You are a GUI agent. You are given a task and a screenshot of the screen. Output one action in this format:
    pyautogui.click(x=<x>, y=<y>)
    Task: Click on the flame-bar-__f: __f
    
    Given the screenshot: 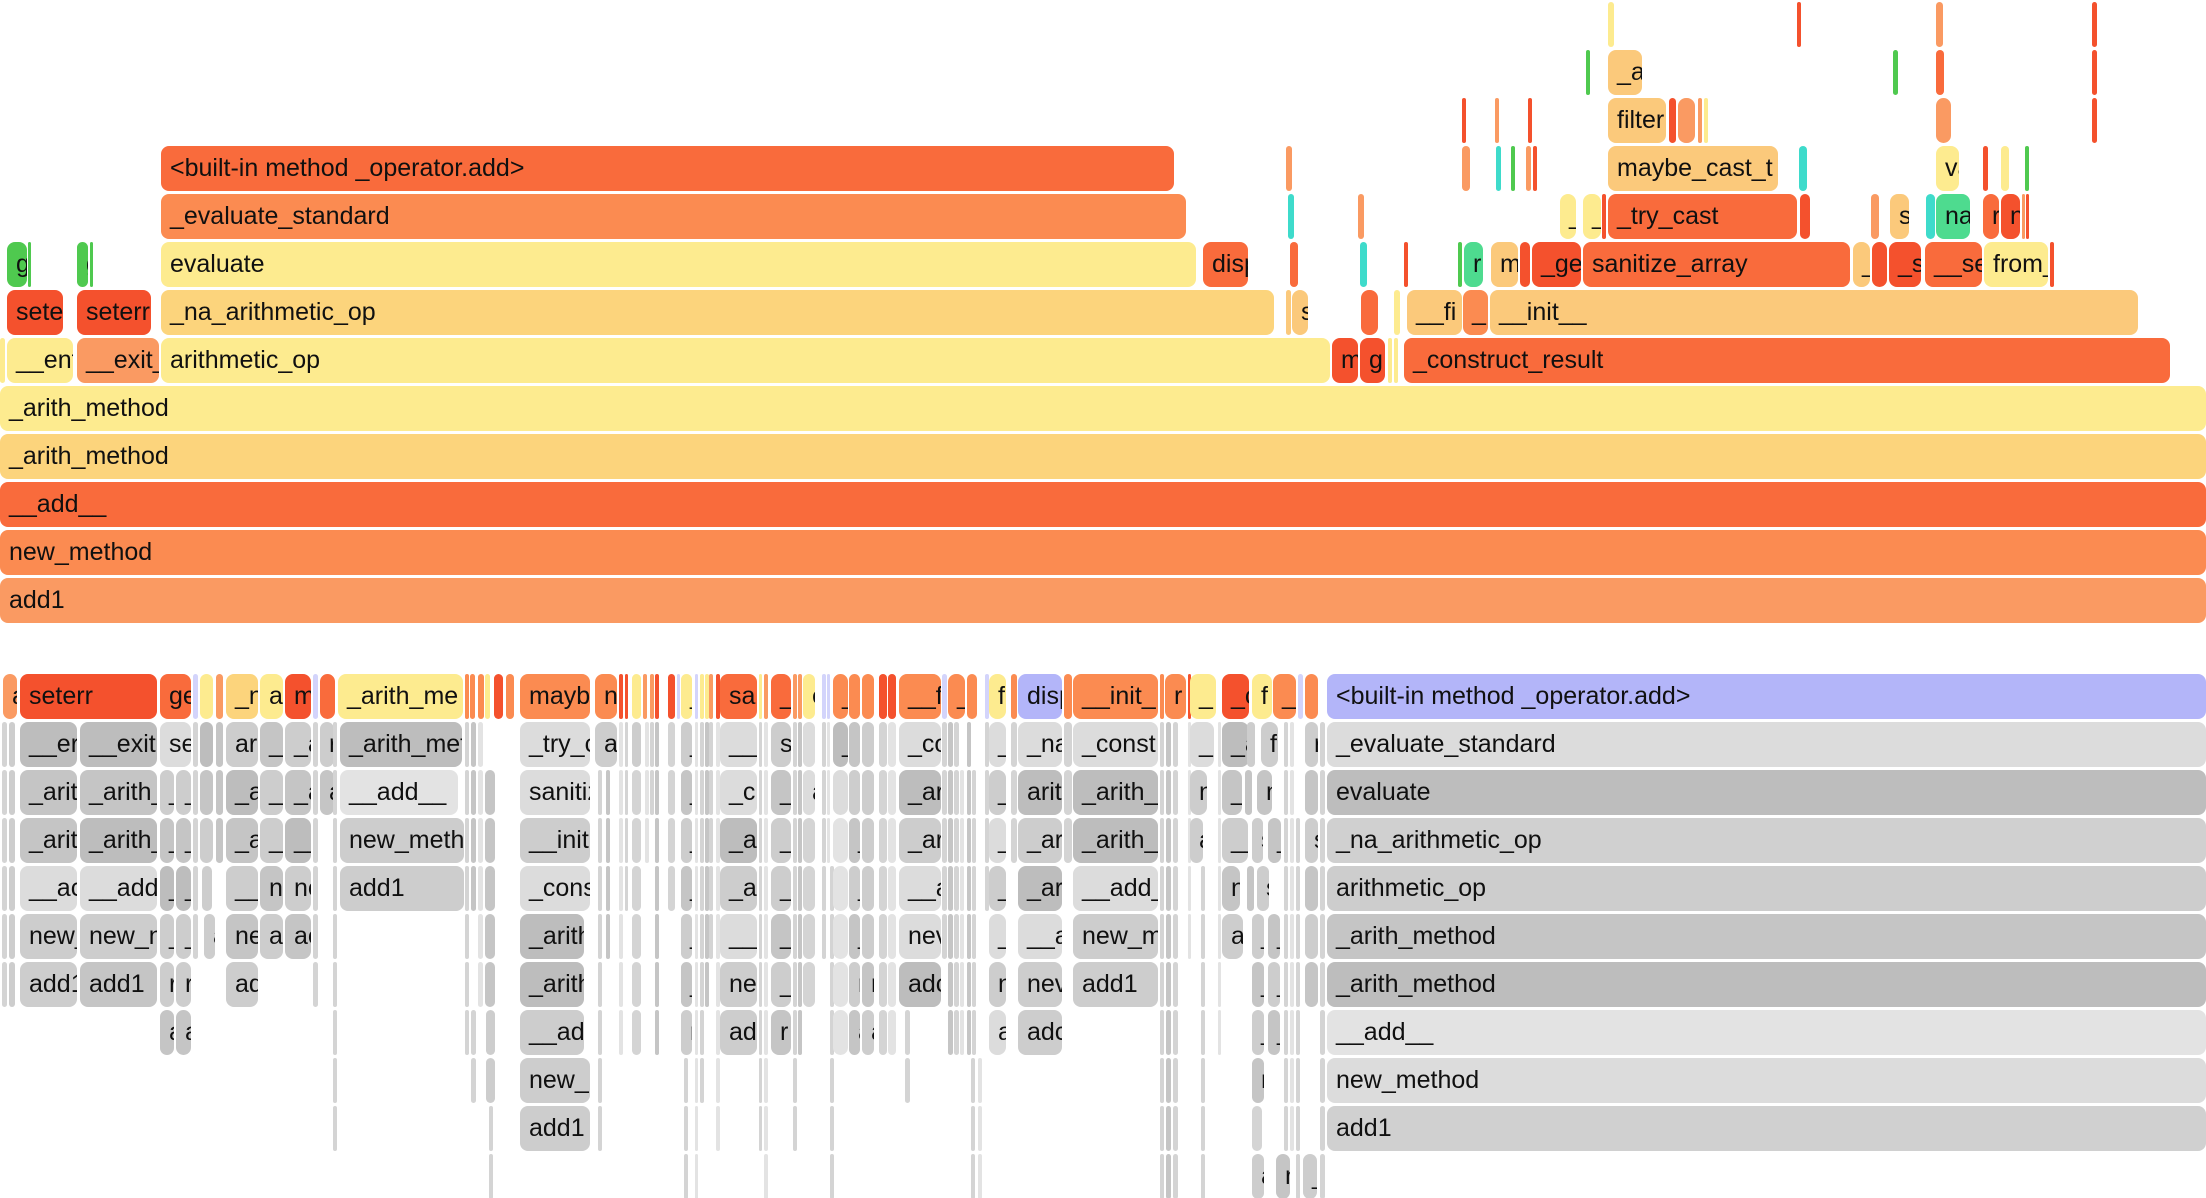 What is the action you would take?
    pyautogui.click(x=920, y=696)
    